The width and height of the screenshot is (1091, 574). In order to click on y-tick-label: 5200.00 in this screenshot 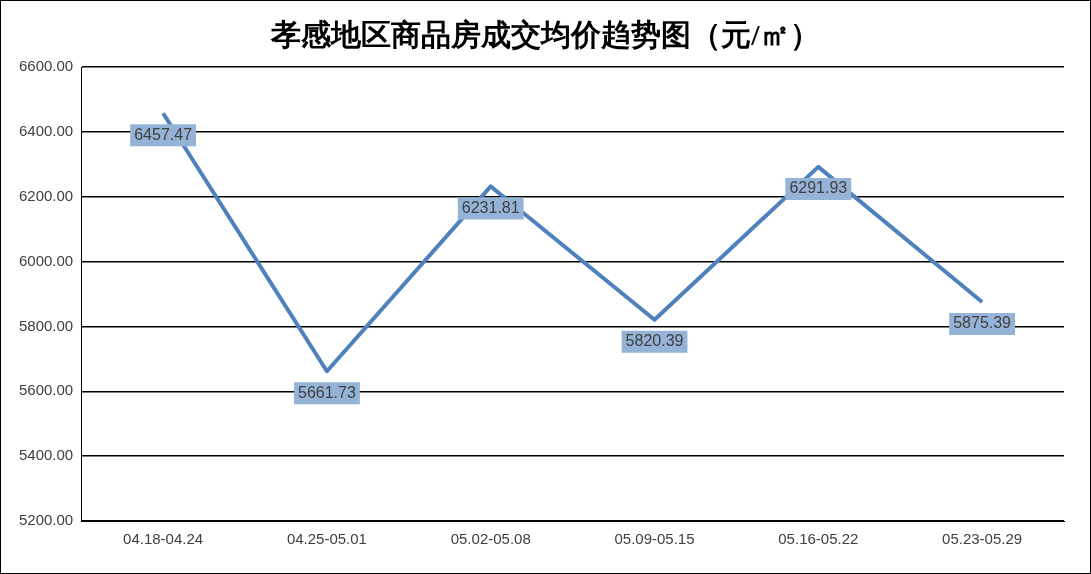, I will do `click(46, 520)`.